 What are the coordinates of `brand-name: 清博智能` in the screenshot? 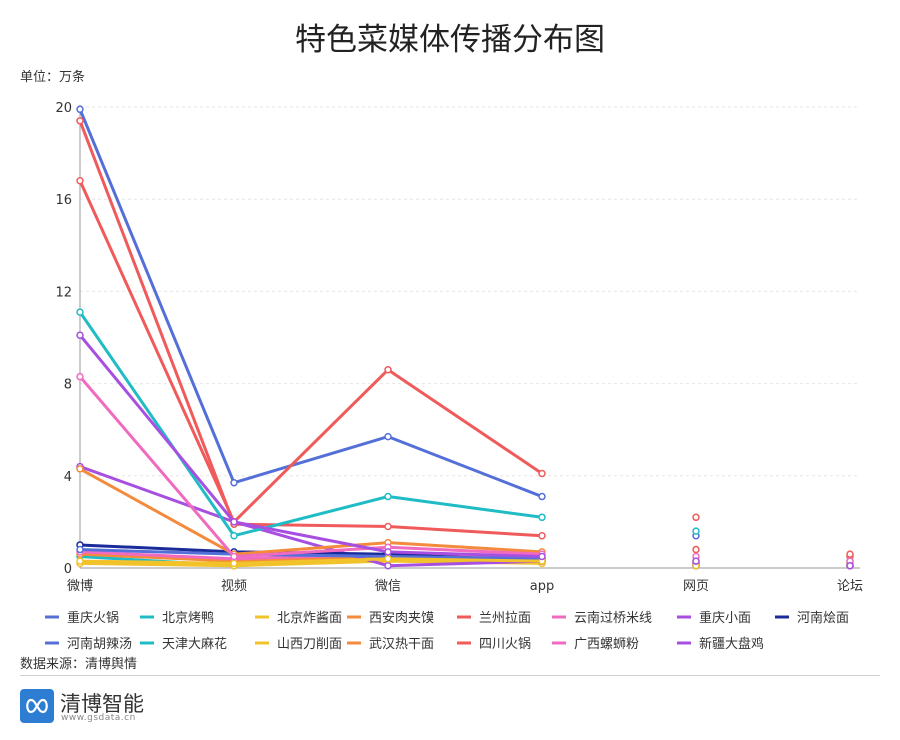 It's located at (102, 704).